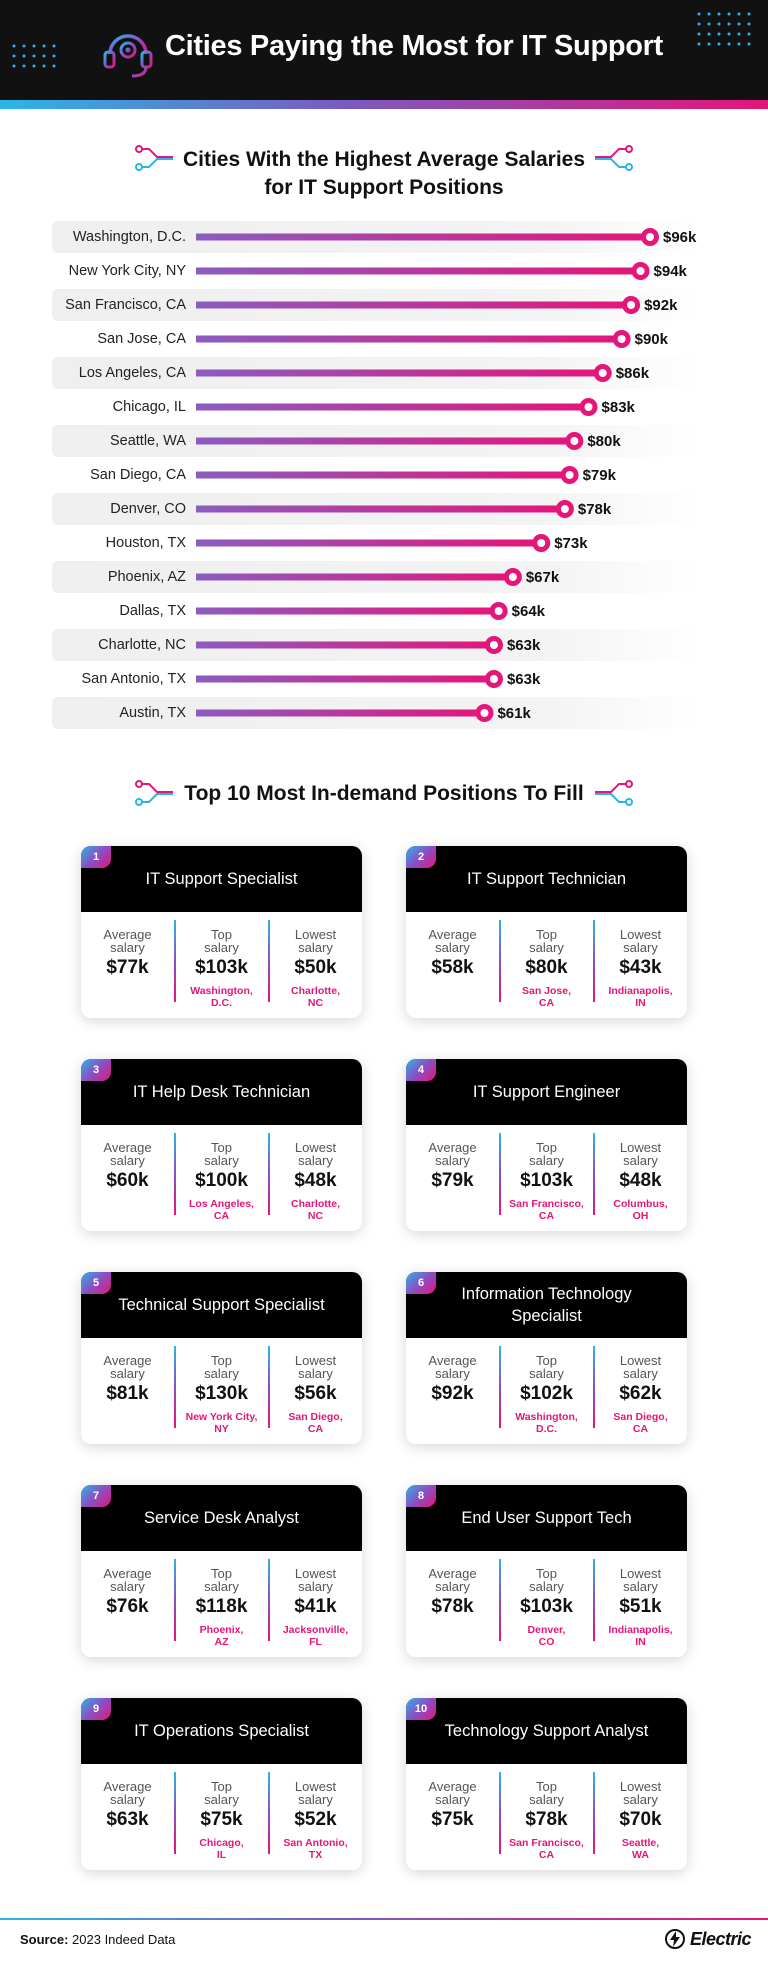 Image resolution: width=768 pixels, height=1965 pixels. What do you see at coordinates (640, 965) in the screenshot?
I see `lowest-salary-col: Lowest salary $43k Indianapolis, IN` at bounding box center [640, 965].